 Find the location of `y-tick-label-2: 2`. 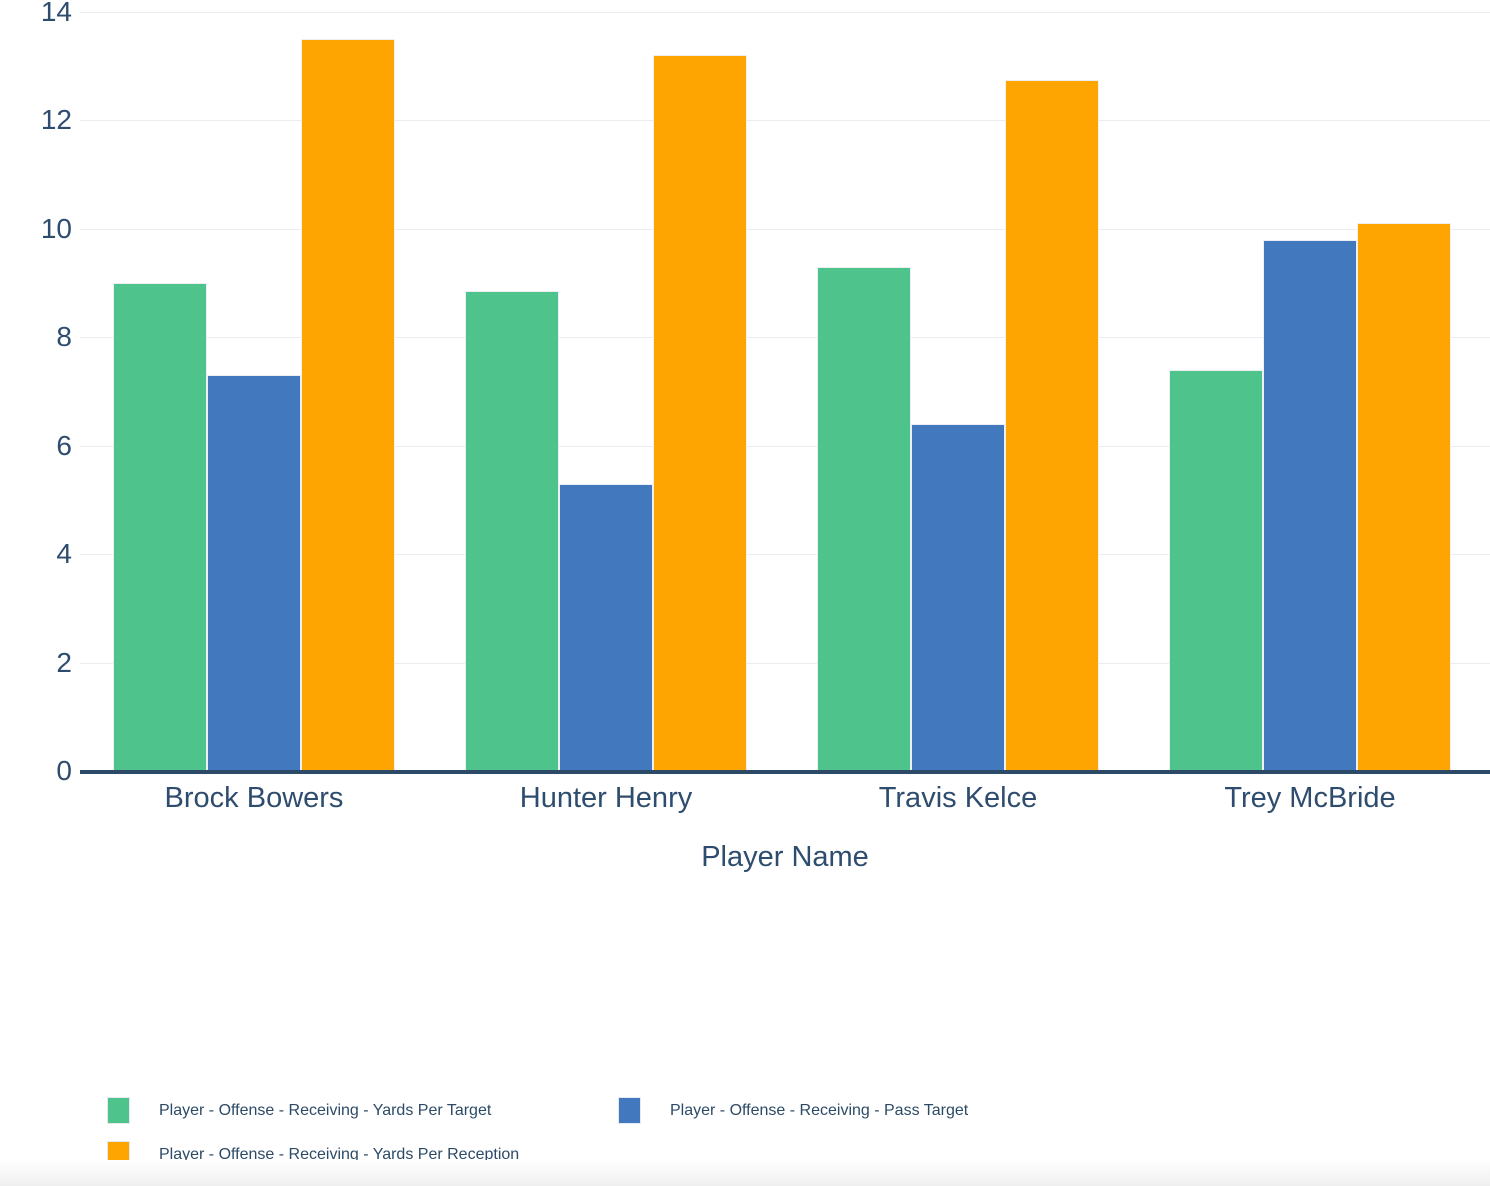

y-tick-label-2: 2 is located at coordinates (64, 662).